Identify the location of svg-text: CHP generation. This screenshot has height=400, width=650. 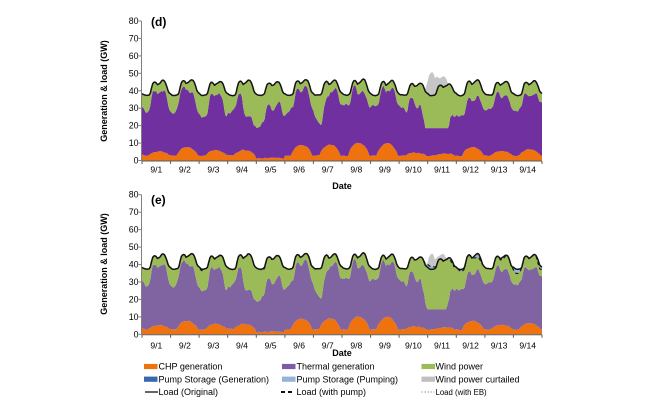
(191, 367).